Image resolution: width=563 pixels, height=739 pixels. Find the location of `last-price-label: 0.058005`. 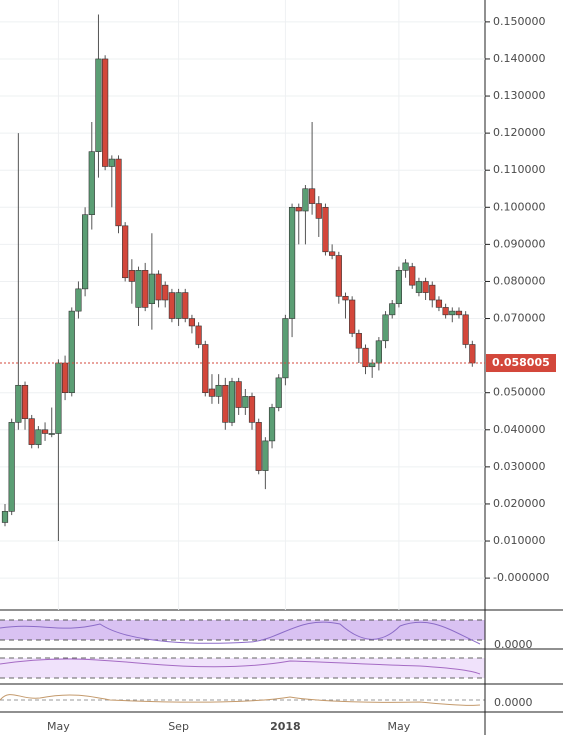

last-price-label: 0.058005 is located at coordinates (521, 362).